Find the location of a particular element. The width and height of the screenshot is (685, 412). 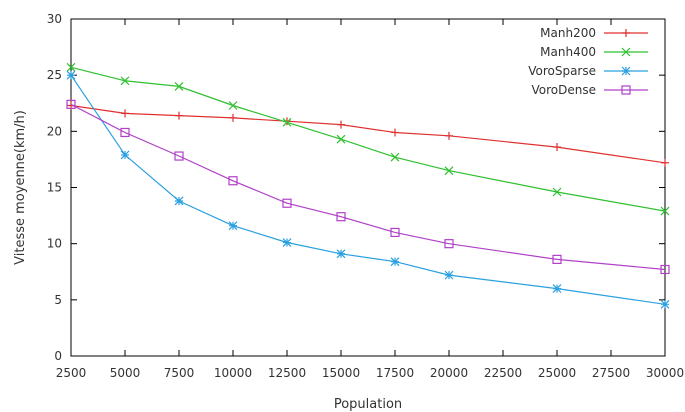

y-tick-label: 30 is located at coordinates (54, 19).